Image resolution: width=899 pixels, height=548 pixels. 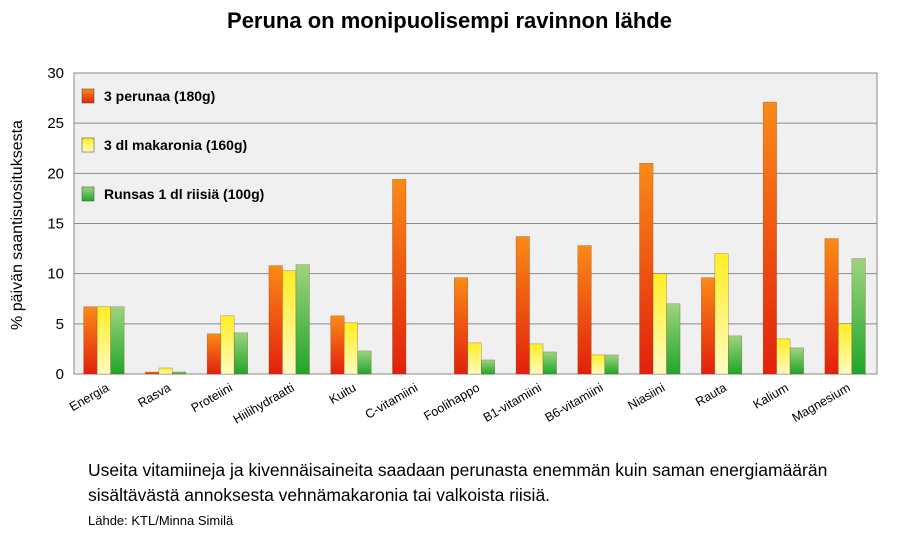 I want to click on bar-1-rasva, so click(x=152, y=373).